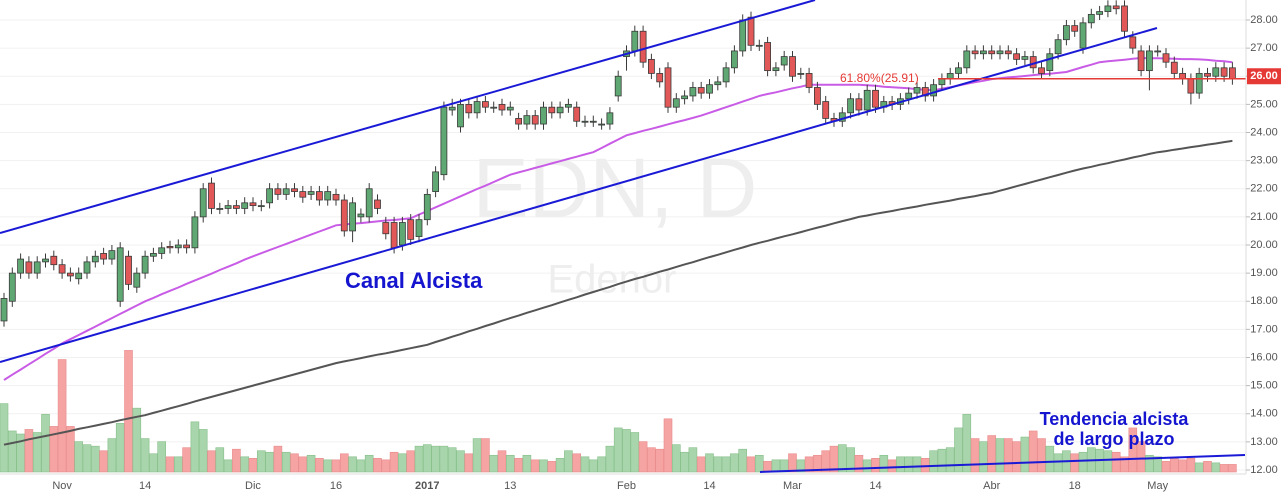 The height and width of the screenshot is (492, 1281). I want to click on price-tag-label: 26.00, so click(1264, 76).